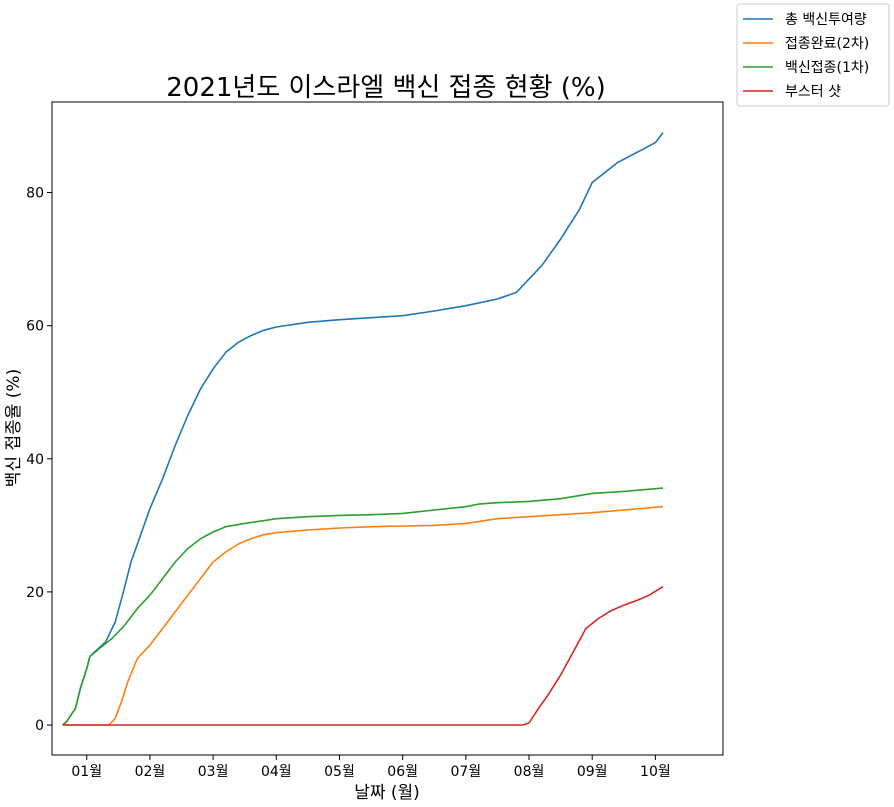 The height and width of the screenshot is (807, 894). Describe the element at coordinates (35, 460) in the screenshot. I see `y-tick-label: 40` at that location.